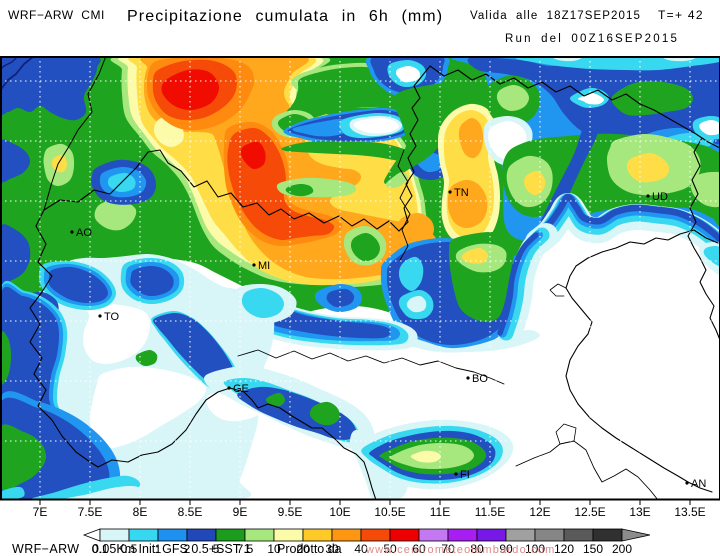  What do you see at coordinates (303, 549) in the screenshot?
I see `svg-text: 20` at bounding box center [303, 549].